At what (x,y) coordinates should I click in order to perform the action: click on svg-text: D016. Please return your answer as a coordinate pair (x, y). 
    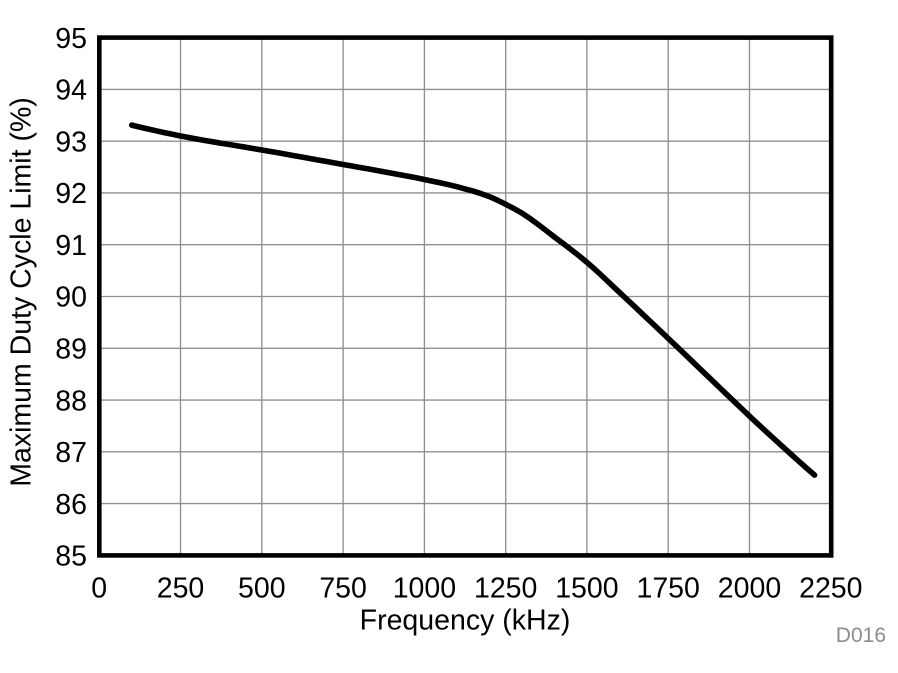
    Looking at the image, I should click on (861, 635).